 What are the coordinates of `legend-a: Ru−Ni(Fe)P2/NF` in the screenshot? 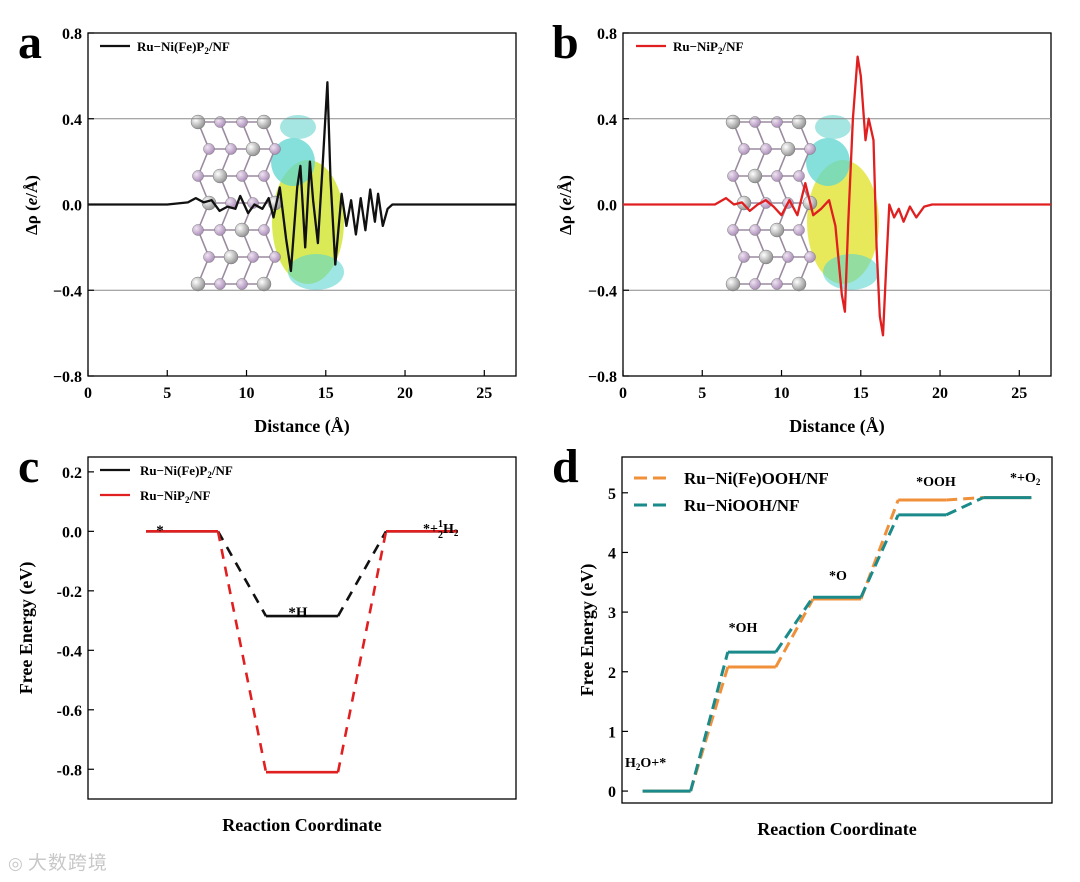 It's located at (165, 47).